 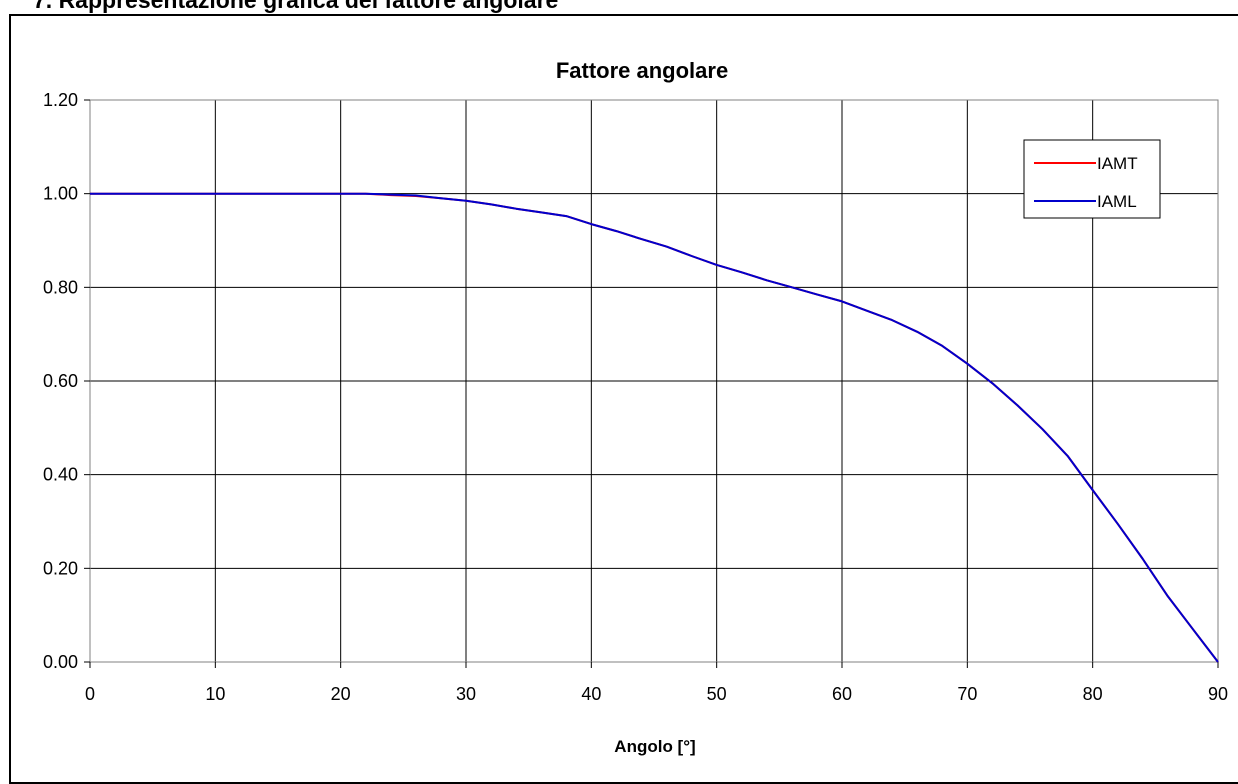 What do you see at coordinates (60, 287) in the screenshot?
I see `y-tick-label: 0.80` at bounding box center [60, 287].